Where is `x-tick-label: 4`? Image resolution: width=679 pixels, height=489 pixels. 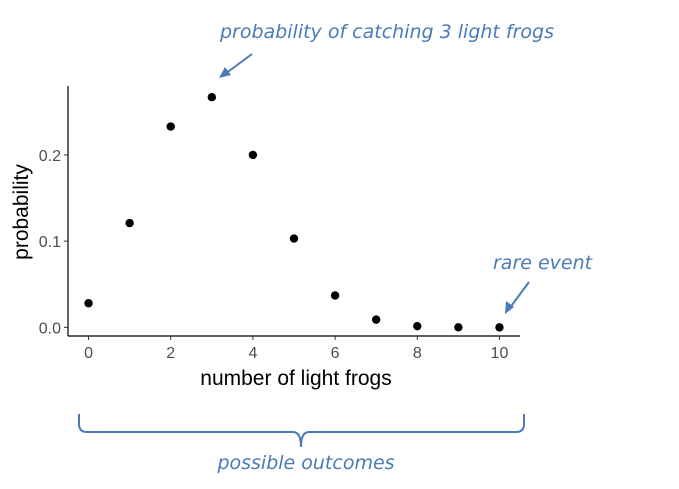 x-tick-label: 4 is located at coordinates (252, 353).